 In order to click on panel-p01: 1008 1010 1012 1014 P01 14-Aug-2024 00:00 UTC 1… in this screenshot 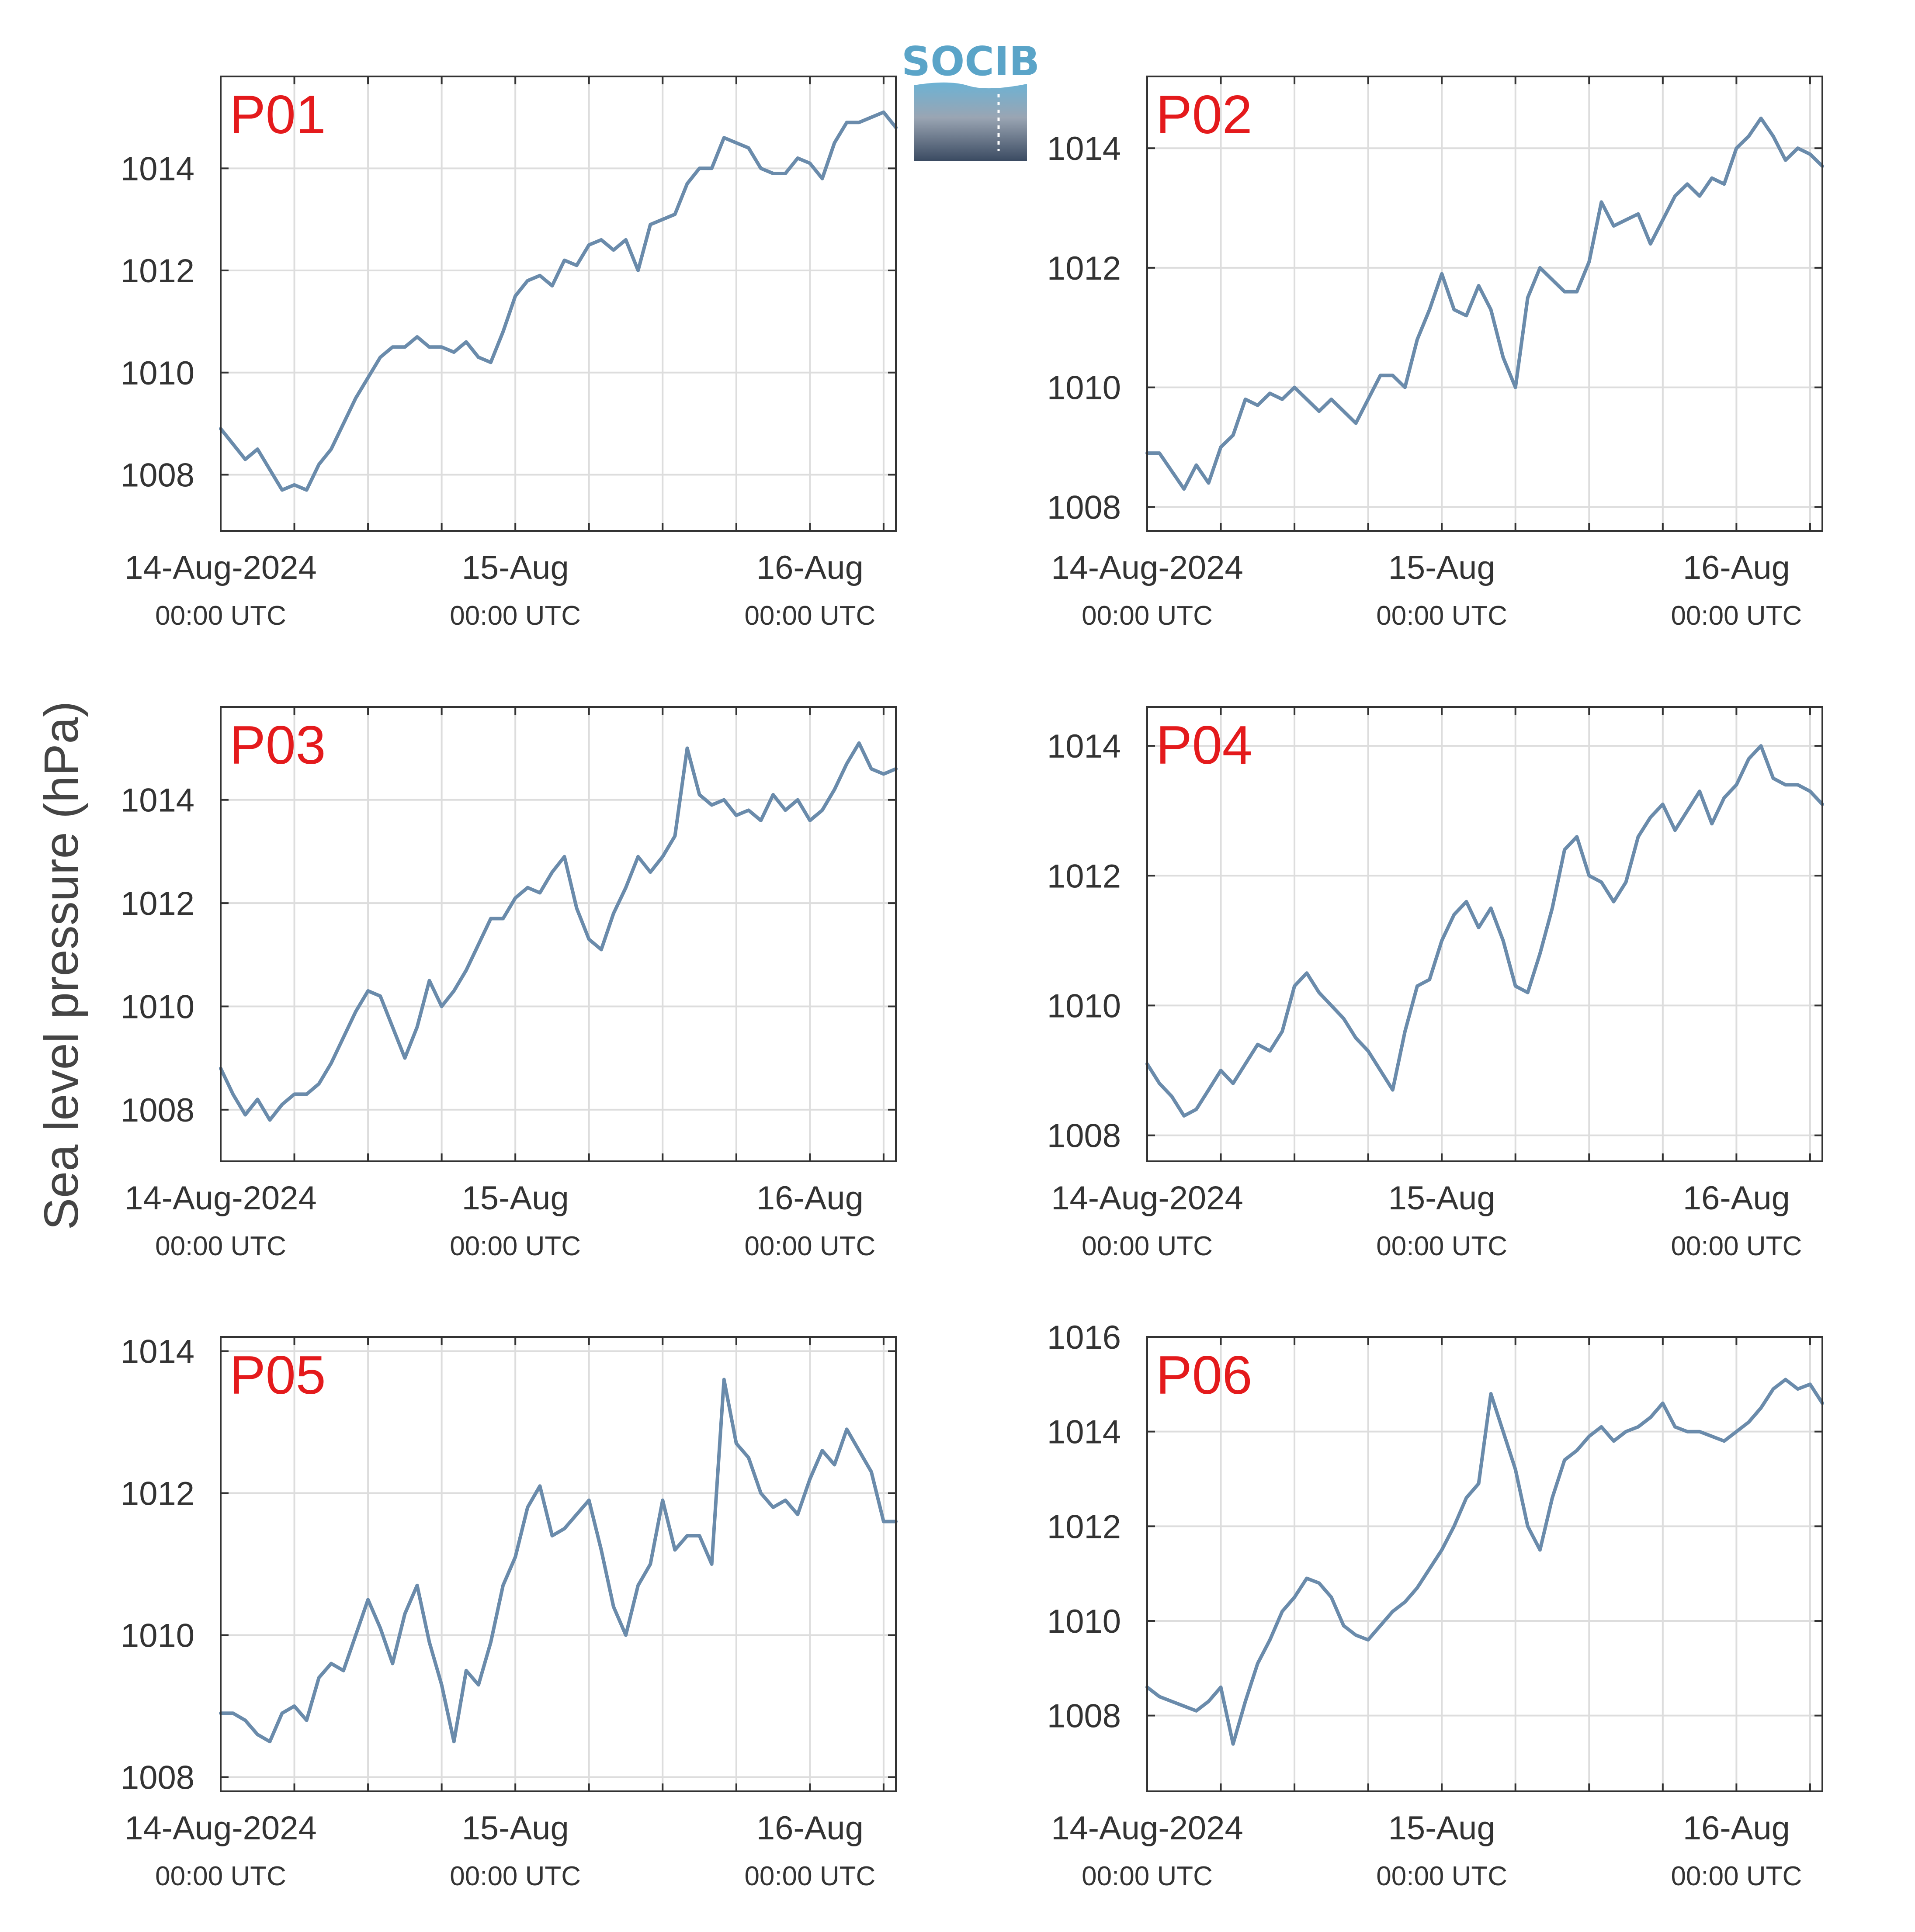, I will do `click(509, 353)`.